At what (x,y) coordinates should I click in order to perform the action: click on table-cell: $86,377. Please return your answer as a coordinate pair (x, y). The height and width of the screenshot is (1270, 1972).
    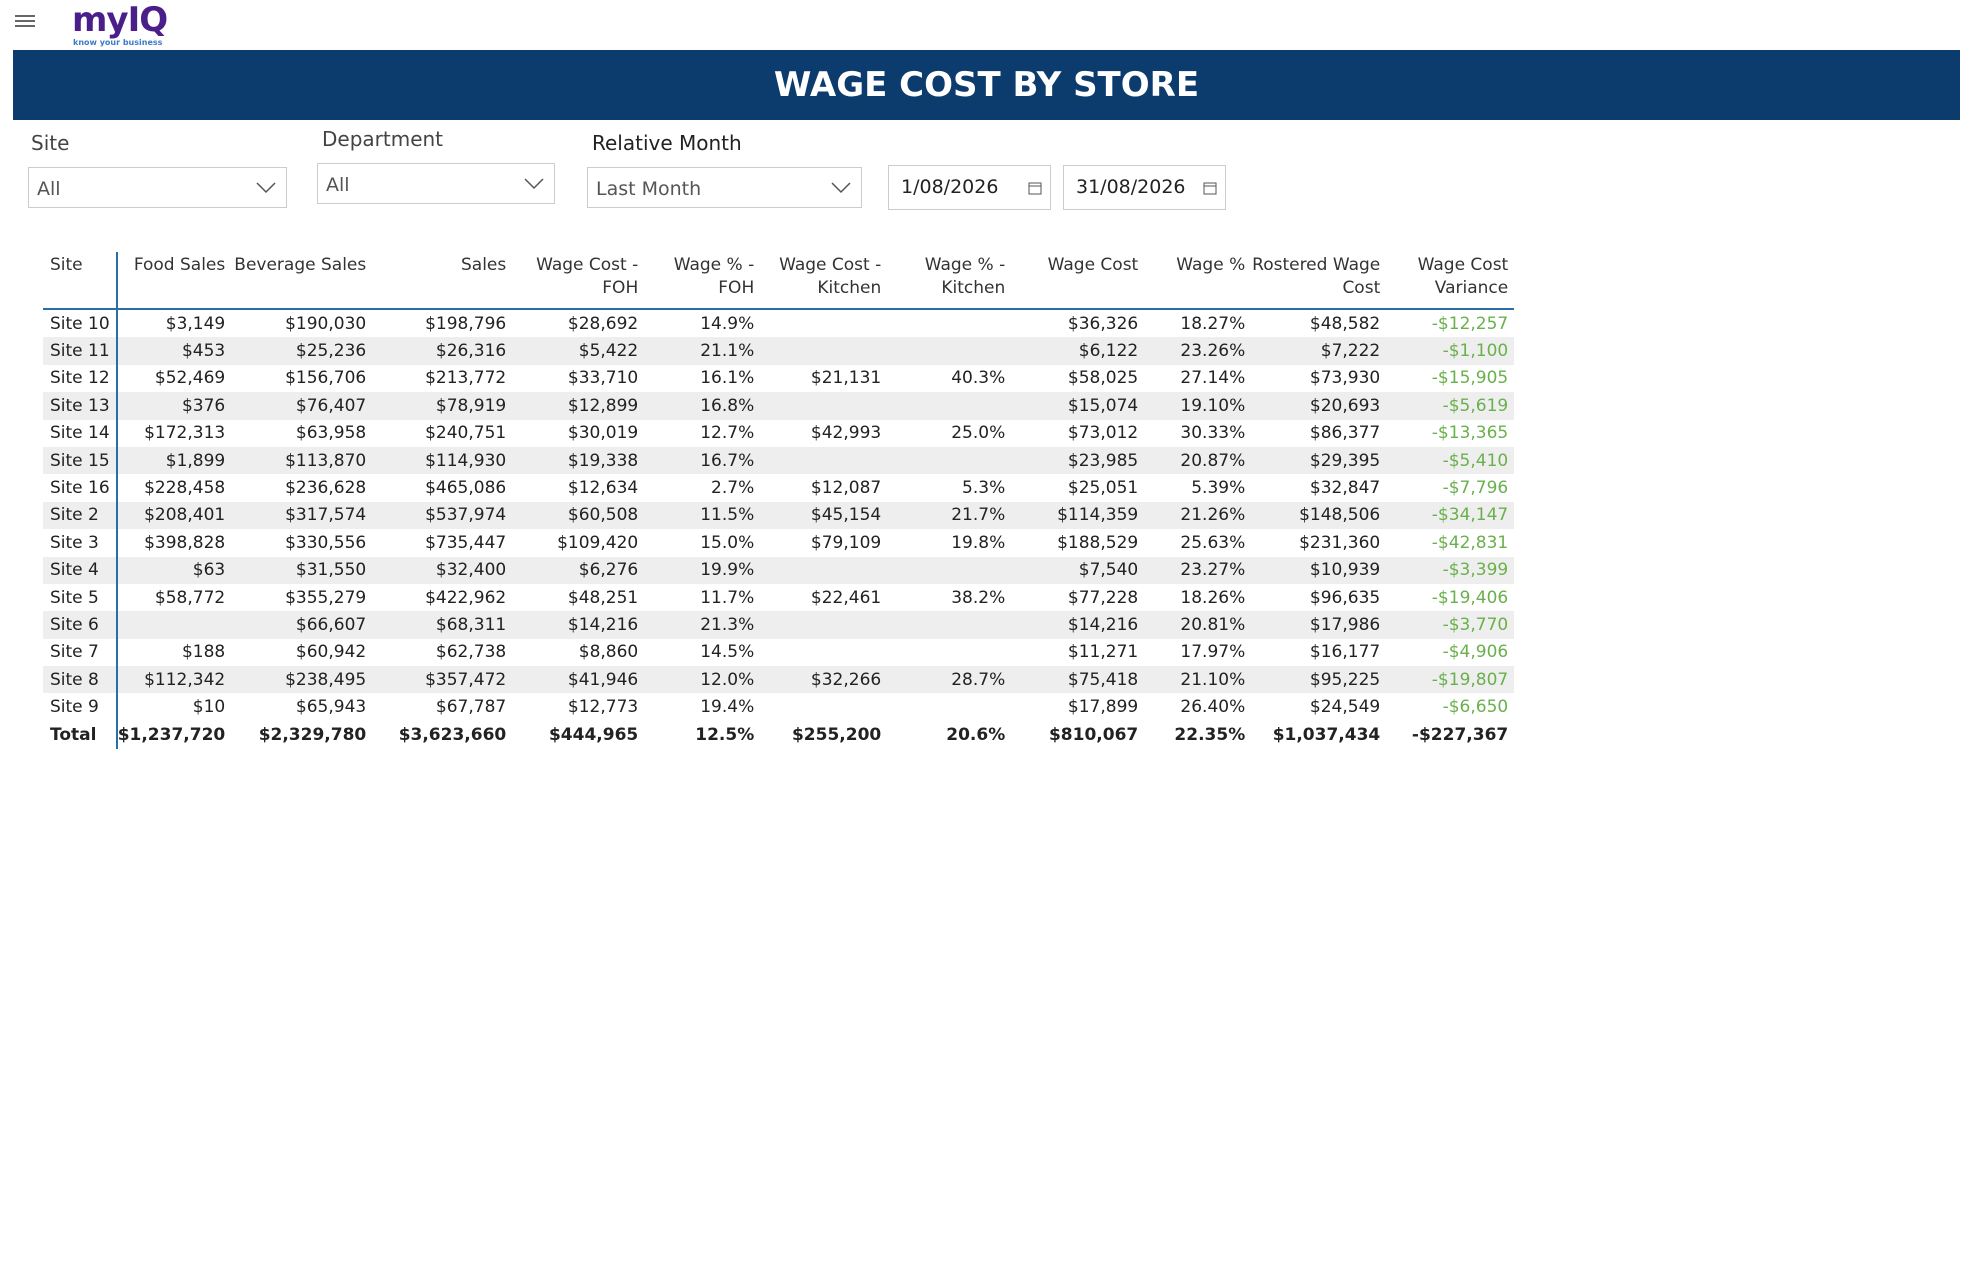
    Looking at the image, I should click on (1345, 433).